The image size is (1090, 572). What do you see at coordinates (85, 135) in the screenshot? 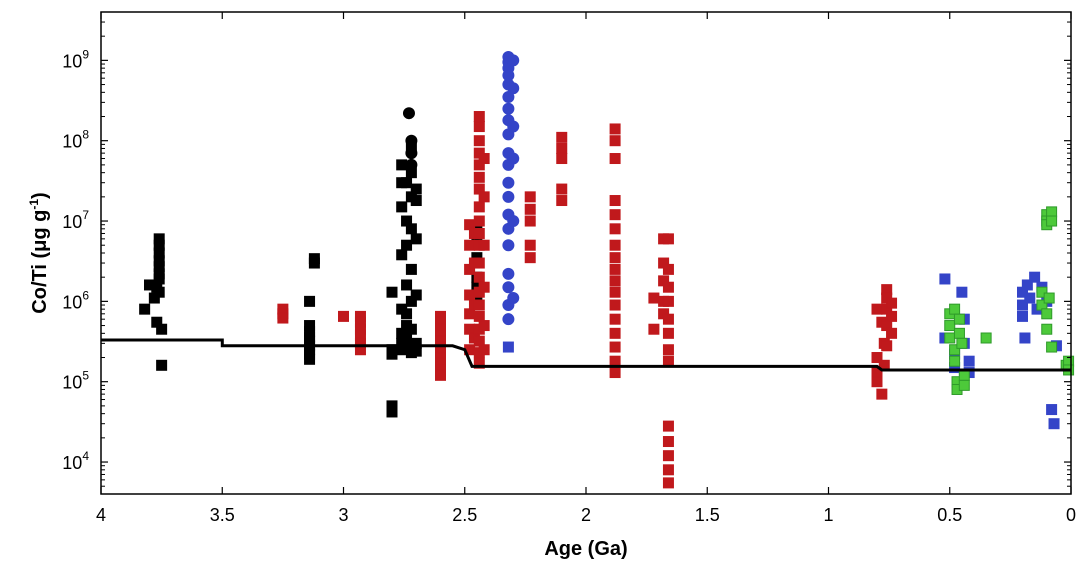
I see `y-tick-exponent: 8` at bounding box center [85, 135].